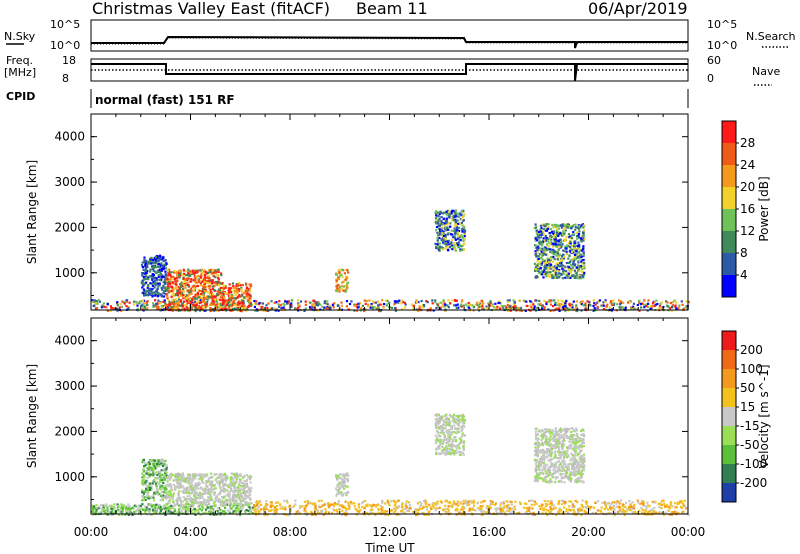  I want to click on power-ytick-label: 3000, so click(69, 182).